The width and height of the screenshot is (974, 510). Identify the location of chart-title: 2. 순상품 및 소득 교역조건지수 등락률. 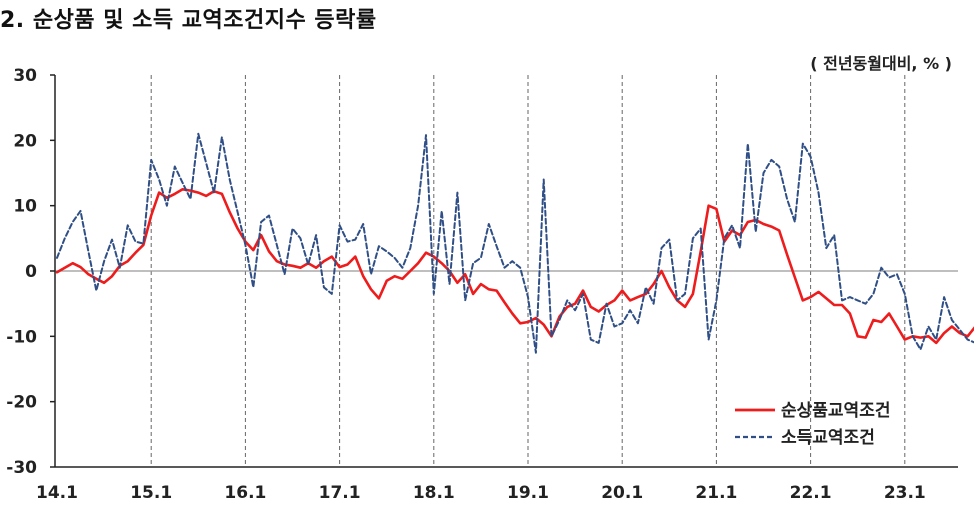
(188, 20).